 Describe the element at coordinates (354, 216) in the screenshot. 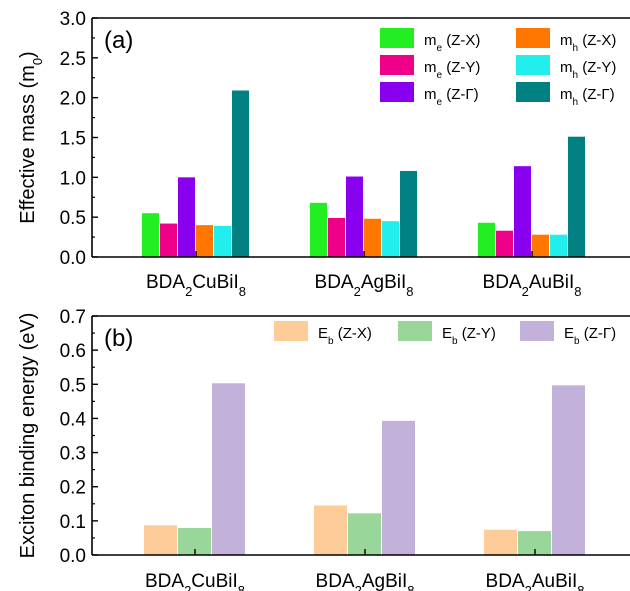

I see `bar-a-s2-c1` at that location.